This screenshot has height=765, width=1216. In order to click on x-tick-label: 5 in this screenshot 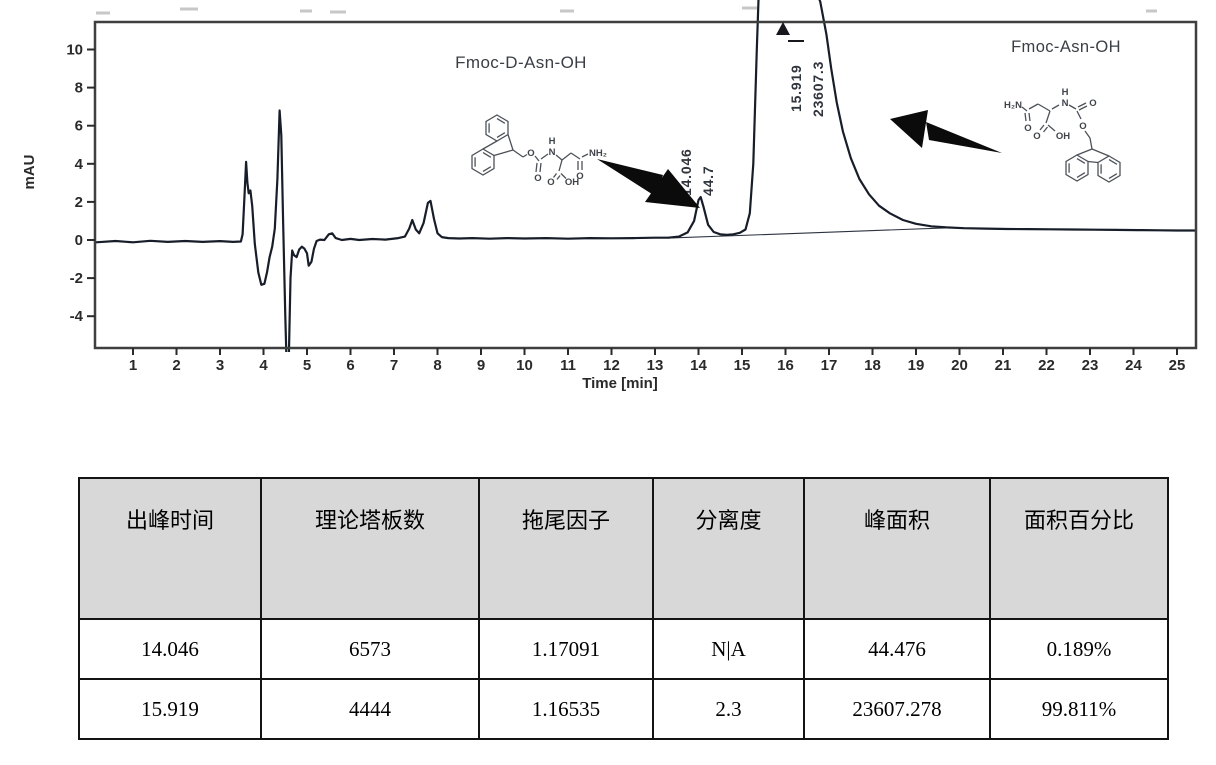, I will do `click(307, 365)`.